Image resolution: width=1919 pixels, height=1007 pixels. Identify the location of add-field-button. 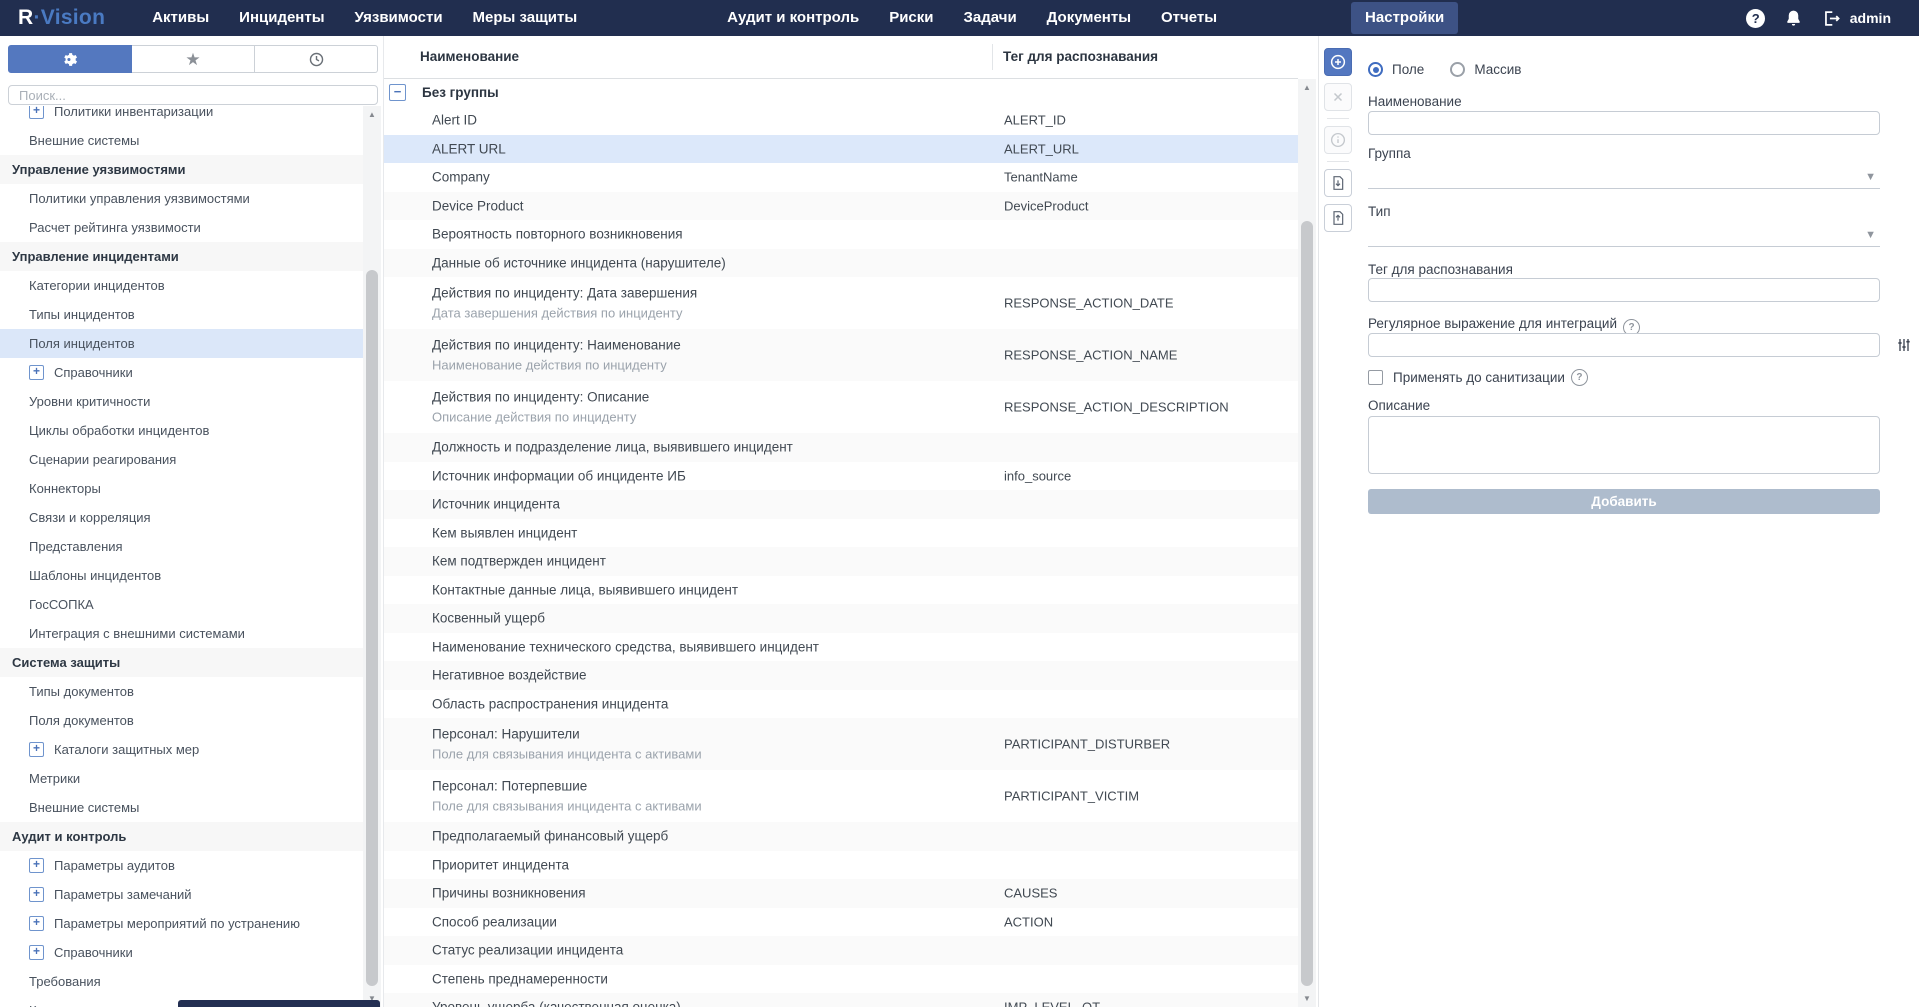
(1337, 62).